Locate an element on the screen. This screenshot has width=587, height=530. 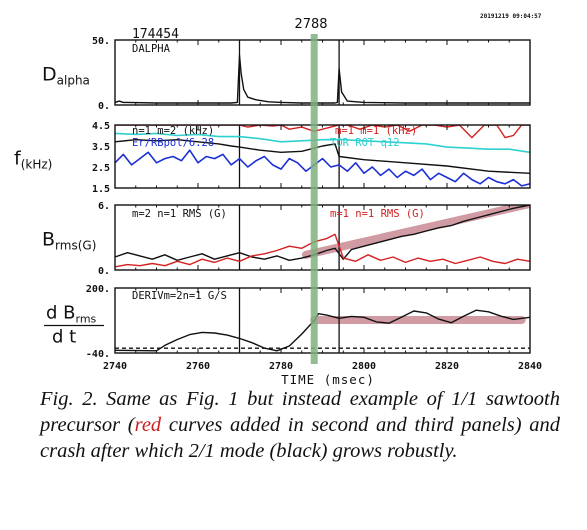
x-tick-label: 2740 is located at coordinates (115, 366).